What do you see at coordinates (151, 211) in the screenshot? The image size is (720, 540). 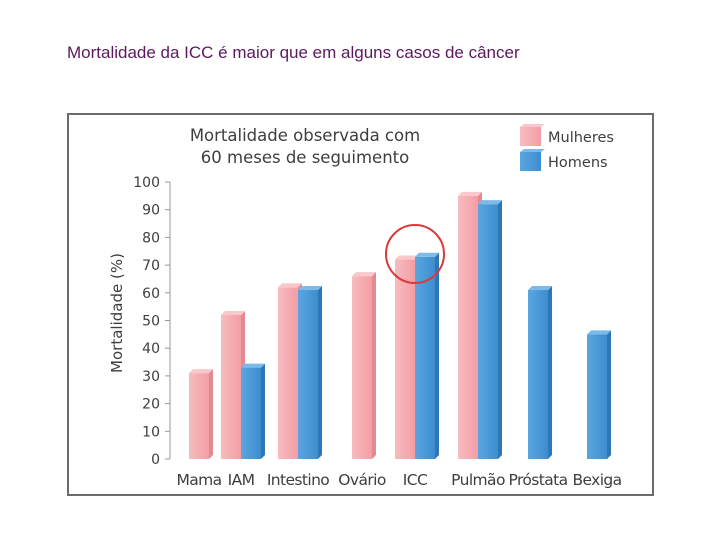 I see `y-tick-label-90: 90` at bounding box center [151, 211].